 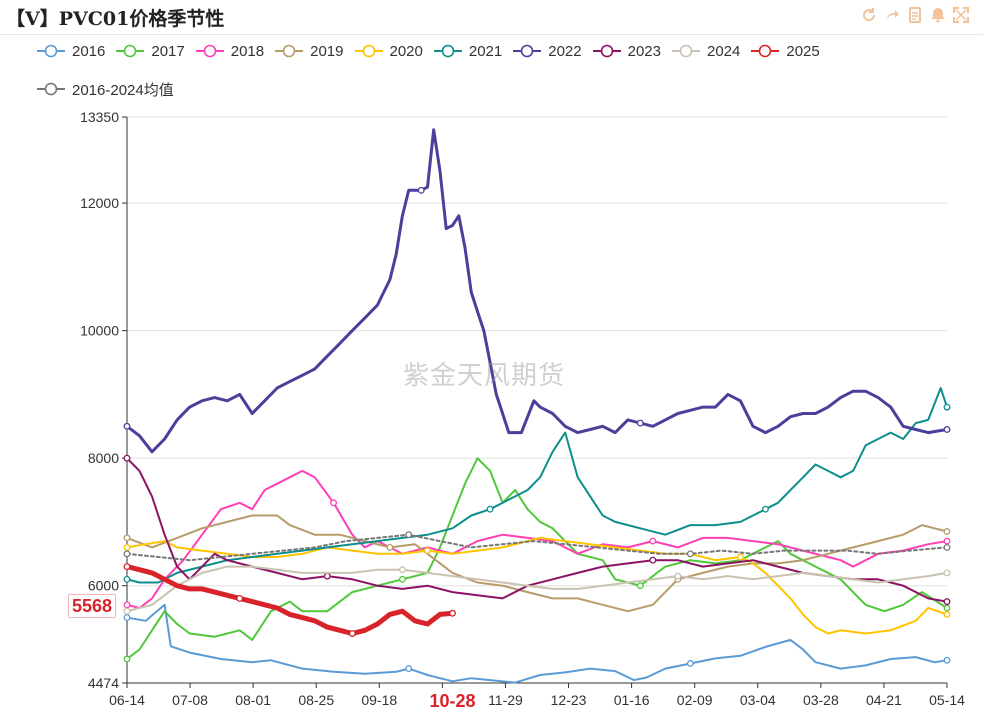 What do you see at coordinates (327, 51) in the screenshot?
I see `legend-label: 2019` at bounding box center [327, 51].